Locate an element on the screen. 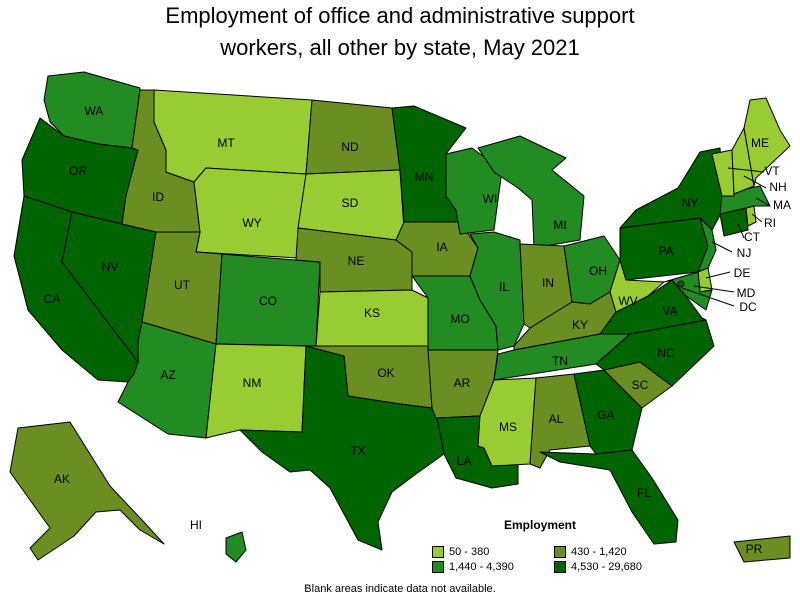  label-MD: MD is located at coordinates (746, 293).